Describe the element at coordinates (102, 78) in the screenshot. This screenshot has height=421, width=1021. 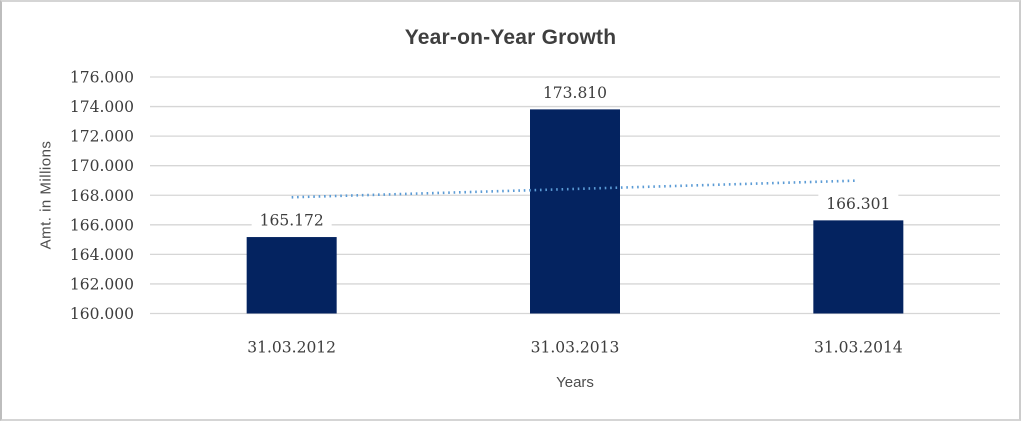
I see `y-tick-label: 176.000` at that location.